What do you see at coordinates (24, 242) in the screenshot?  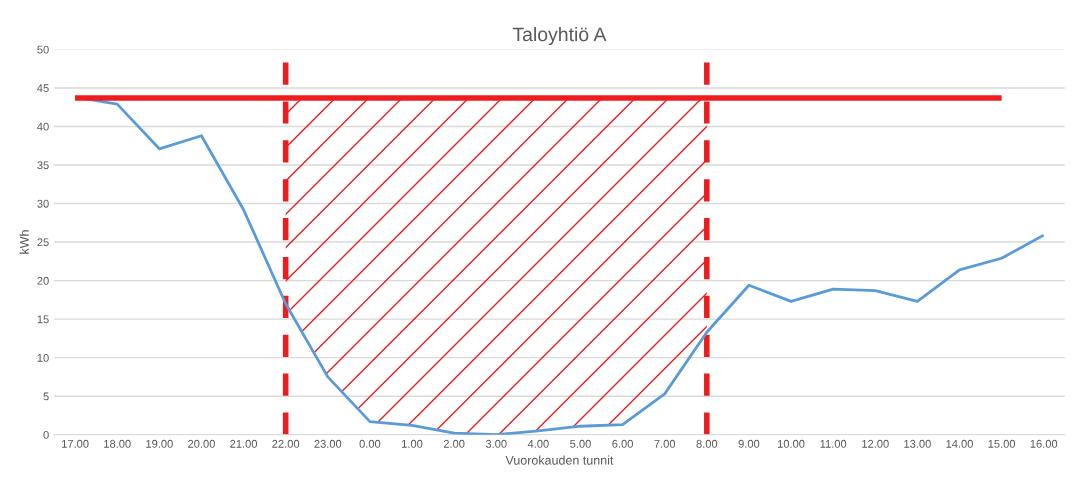 I see `y-axis-title: kWh` at bounding box center [24, 242].